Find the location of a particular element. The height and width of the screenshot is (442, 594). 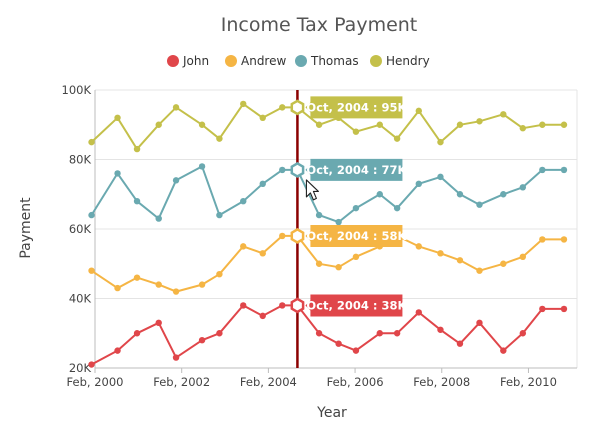

cursor-arrow is located at coordinates (312, 190).